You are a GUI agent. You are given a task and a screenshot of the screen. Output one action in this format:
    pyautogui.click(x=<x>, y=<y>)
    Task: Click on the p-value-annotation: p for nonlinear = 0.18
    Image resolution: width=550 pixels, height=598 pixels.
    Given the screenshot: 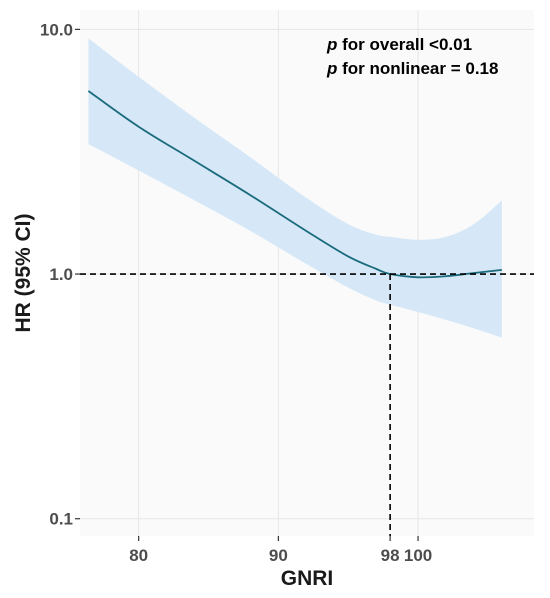 What is the action you would take?
    pyautogui.click(x=412, y=68)
    